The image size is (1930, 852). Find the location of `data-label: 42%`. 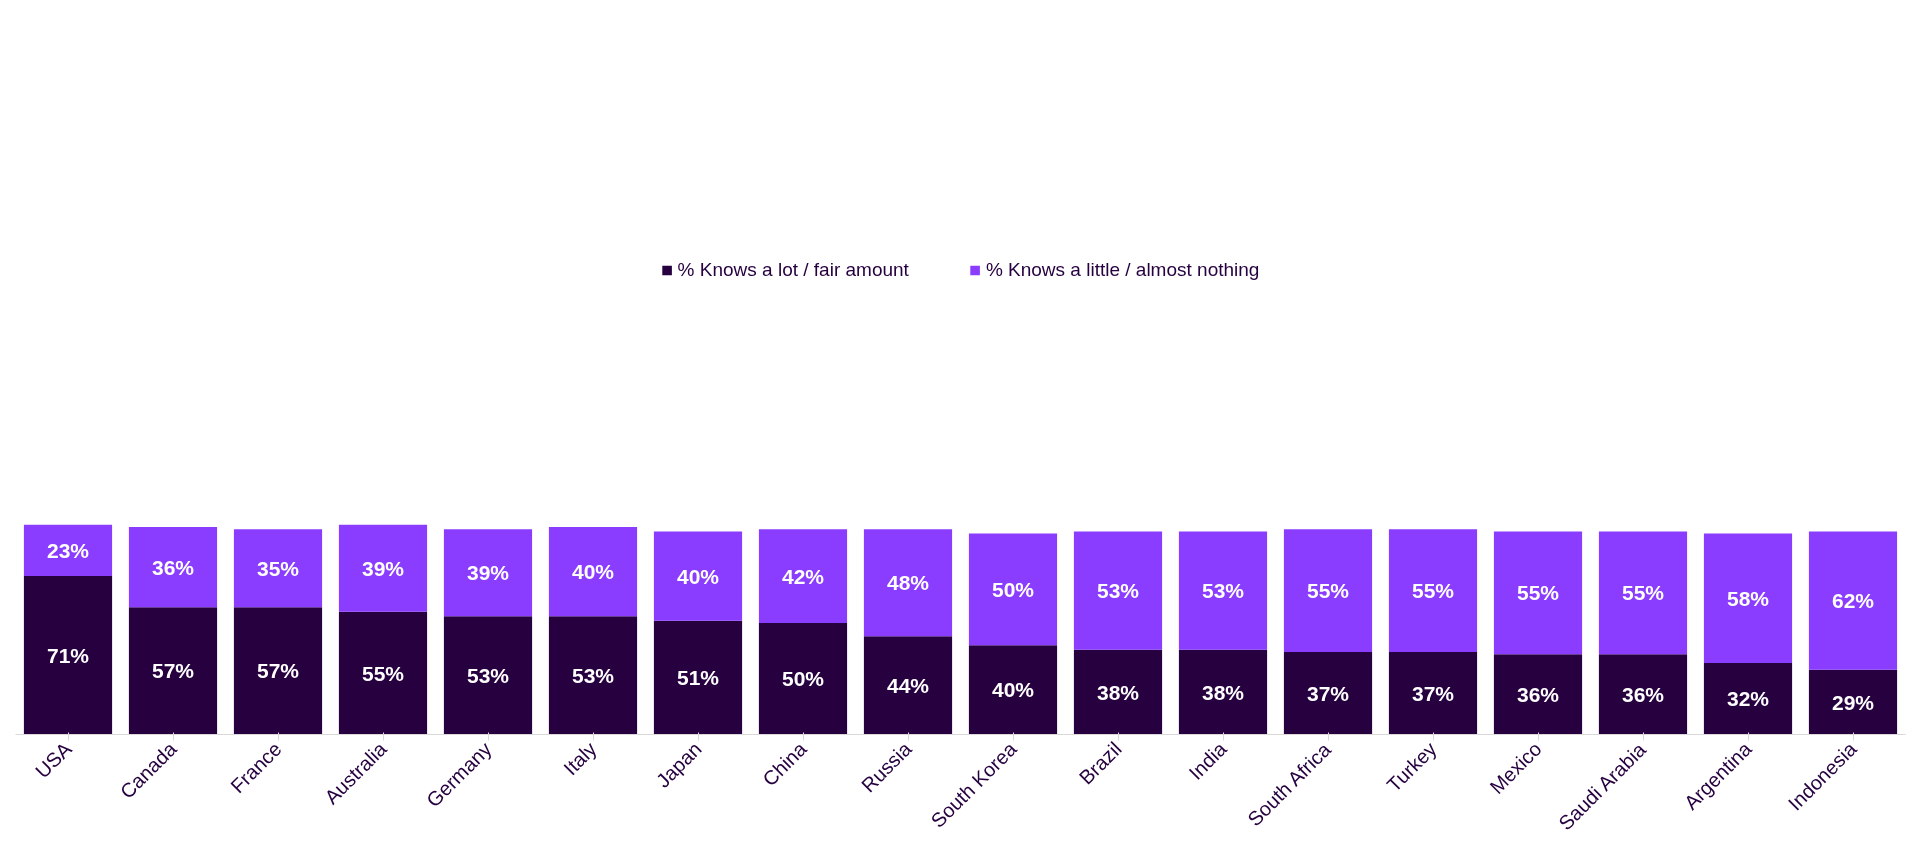

data-label: 42% is located at coordinates (803, 576).